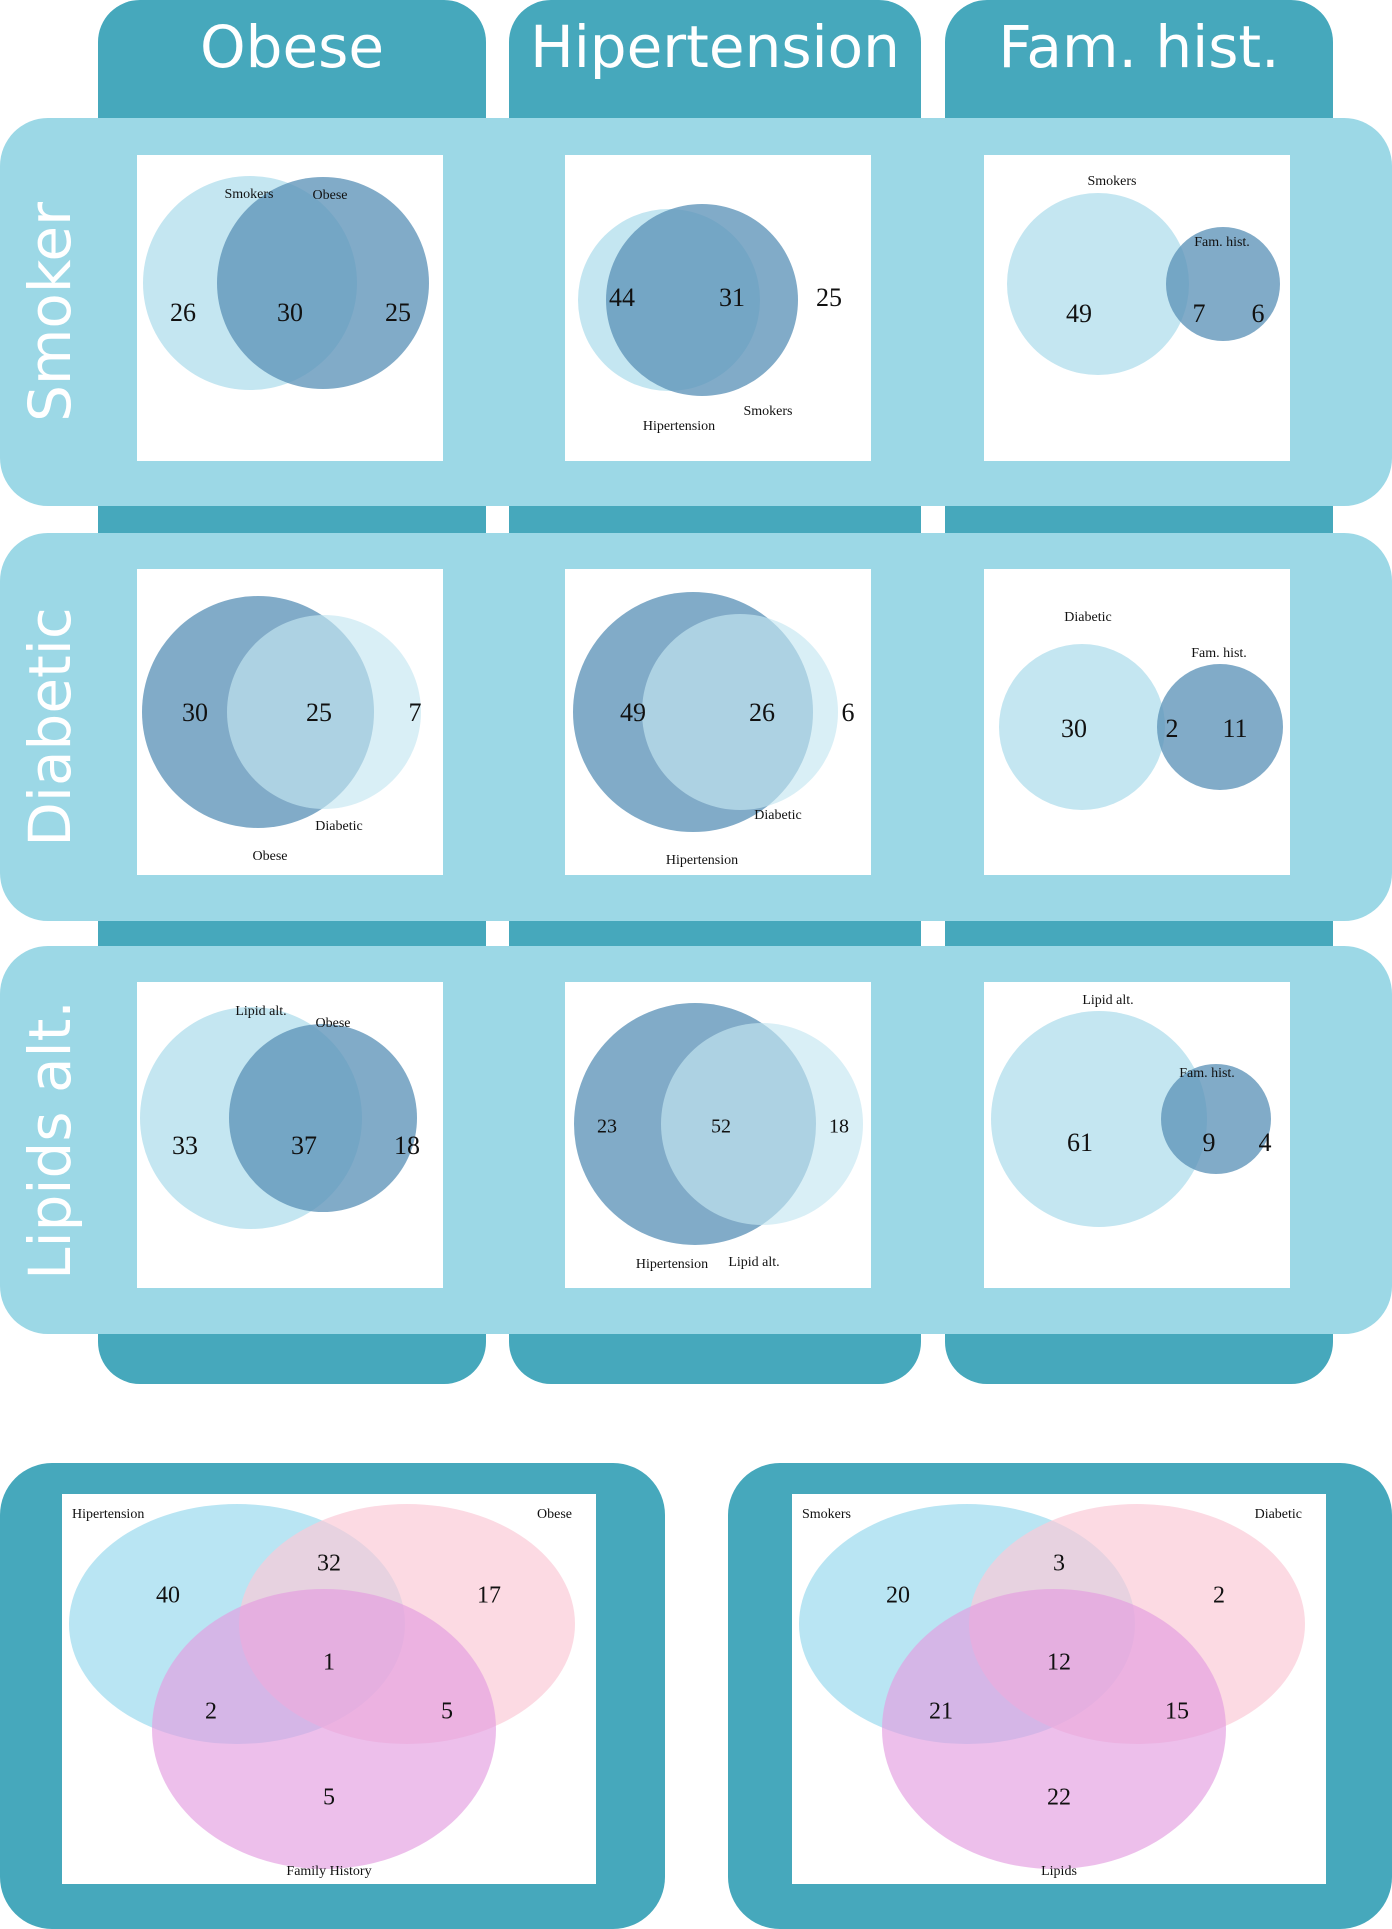 This screenshot has width=1392, height=1929. Describe the element at coordinates (607, 1127) in the screenshot. I see `region-count: 23` at that location.